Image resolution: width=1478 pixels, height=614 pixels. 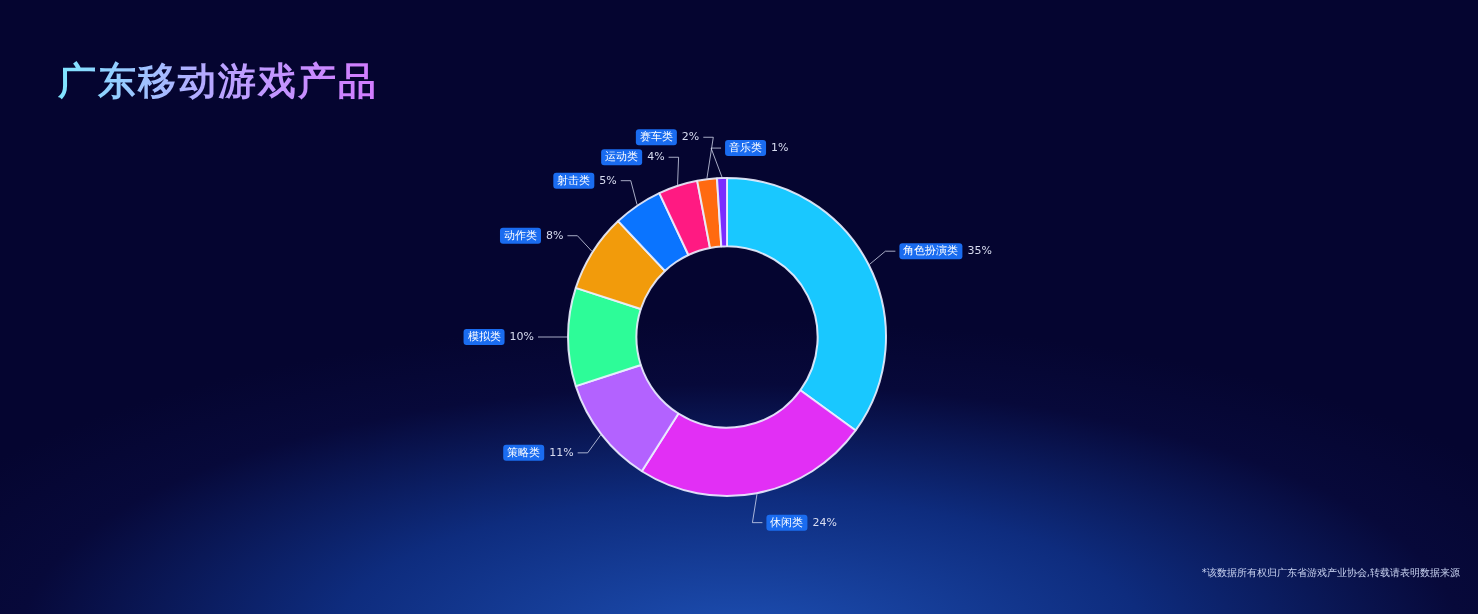 I want to click on data-label: 1%, so click(x=780, y=147).